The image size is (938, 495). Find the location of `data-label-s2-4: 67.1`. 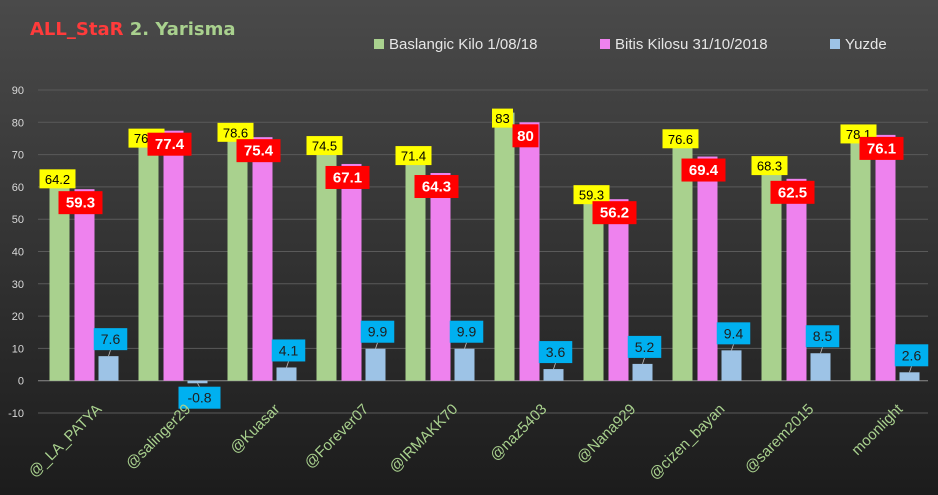

data-label-s2-4: 67.1 is located at coordinates (347, 177).